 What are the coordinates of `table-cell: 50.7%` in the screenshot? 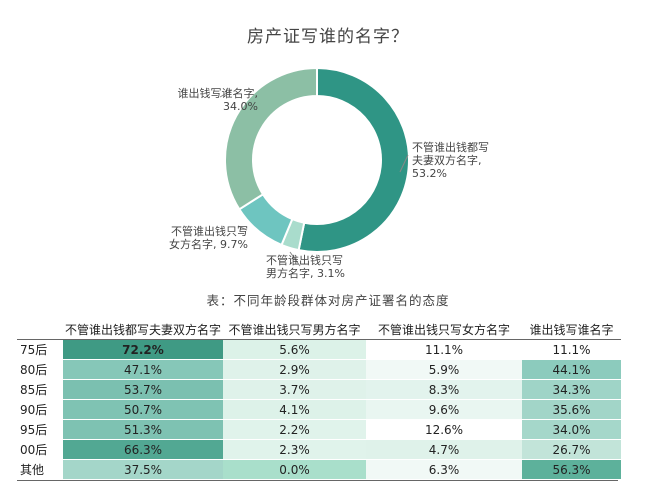 It's located at (143, 409).